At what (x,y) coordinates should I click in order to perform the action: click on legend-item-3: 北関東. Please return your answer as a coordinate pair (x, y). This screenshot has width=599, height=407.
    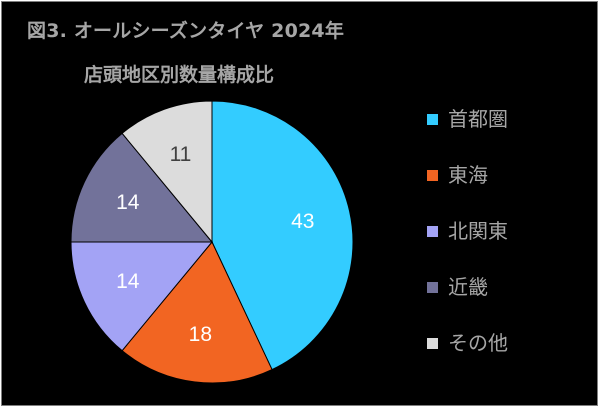
    Looking at the image, I should click on (467, 231).